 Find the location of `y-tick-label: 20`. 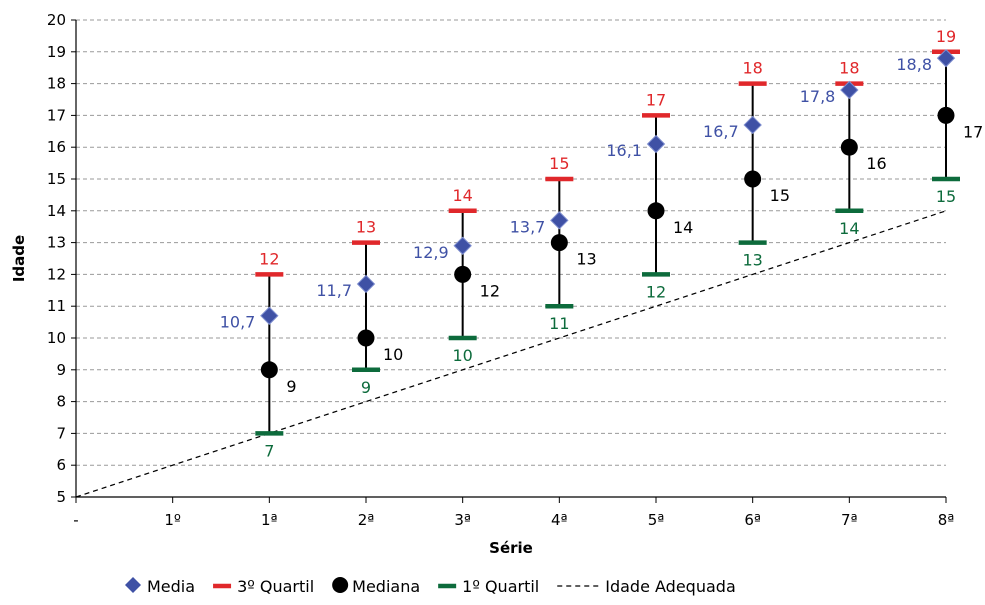

y-tick-label: 20 is located at coordinates (56, 20).